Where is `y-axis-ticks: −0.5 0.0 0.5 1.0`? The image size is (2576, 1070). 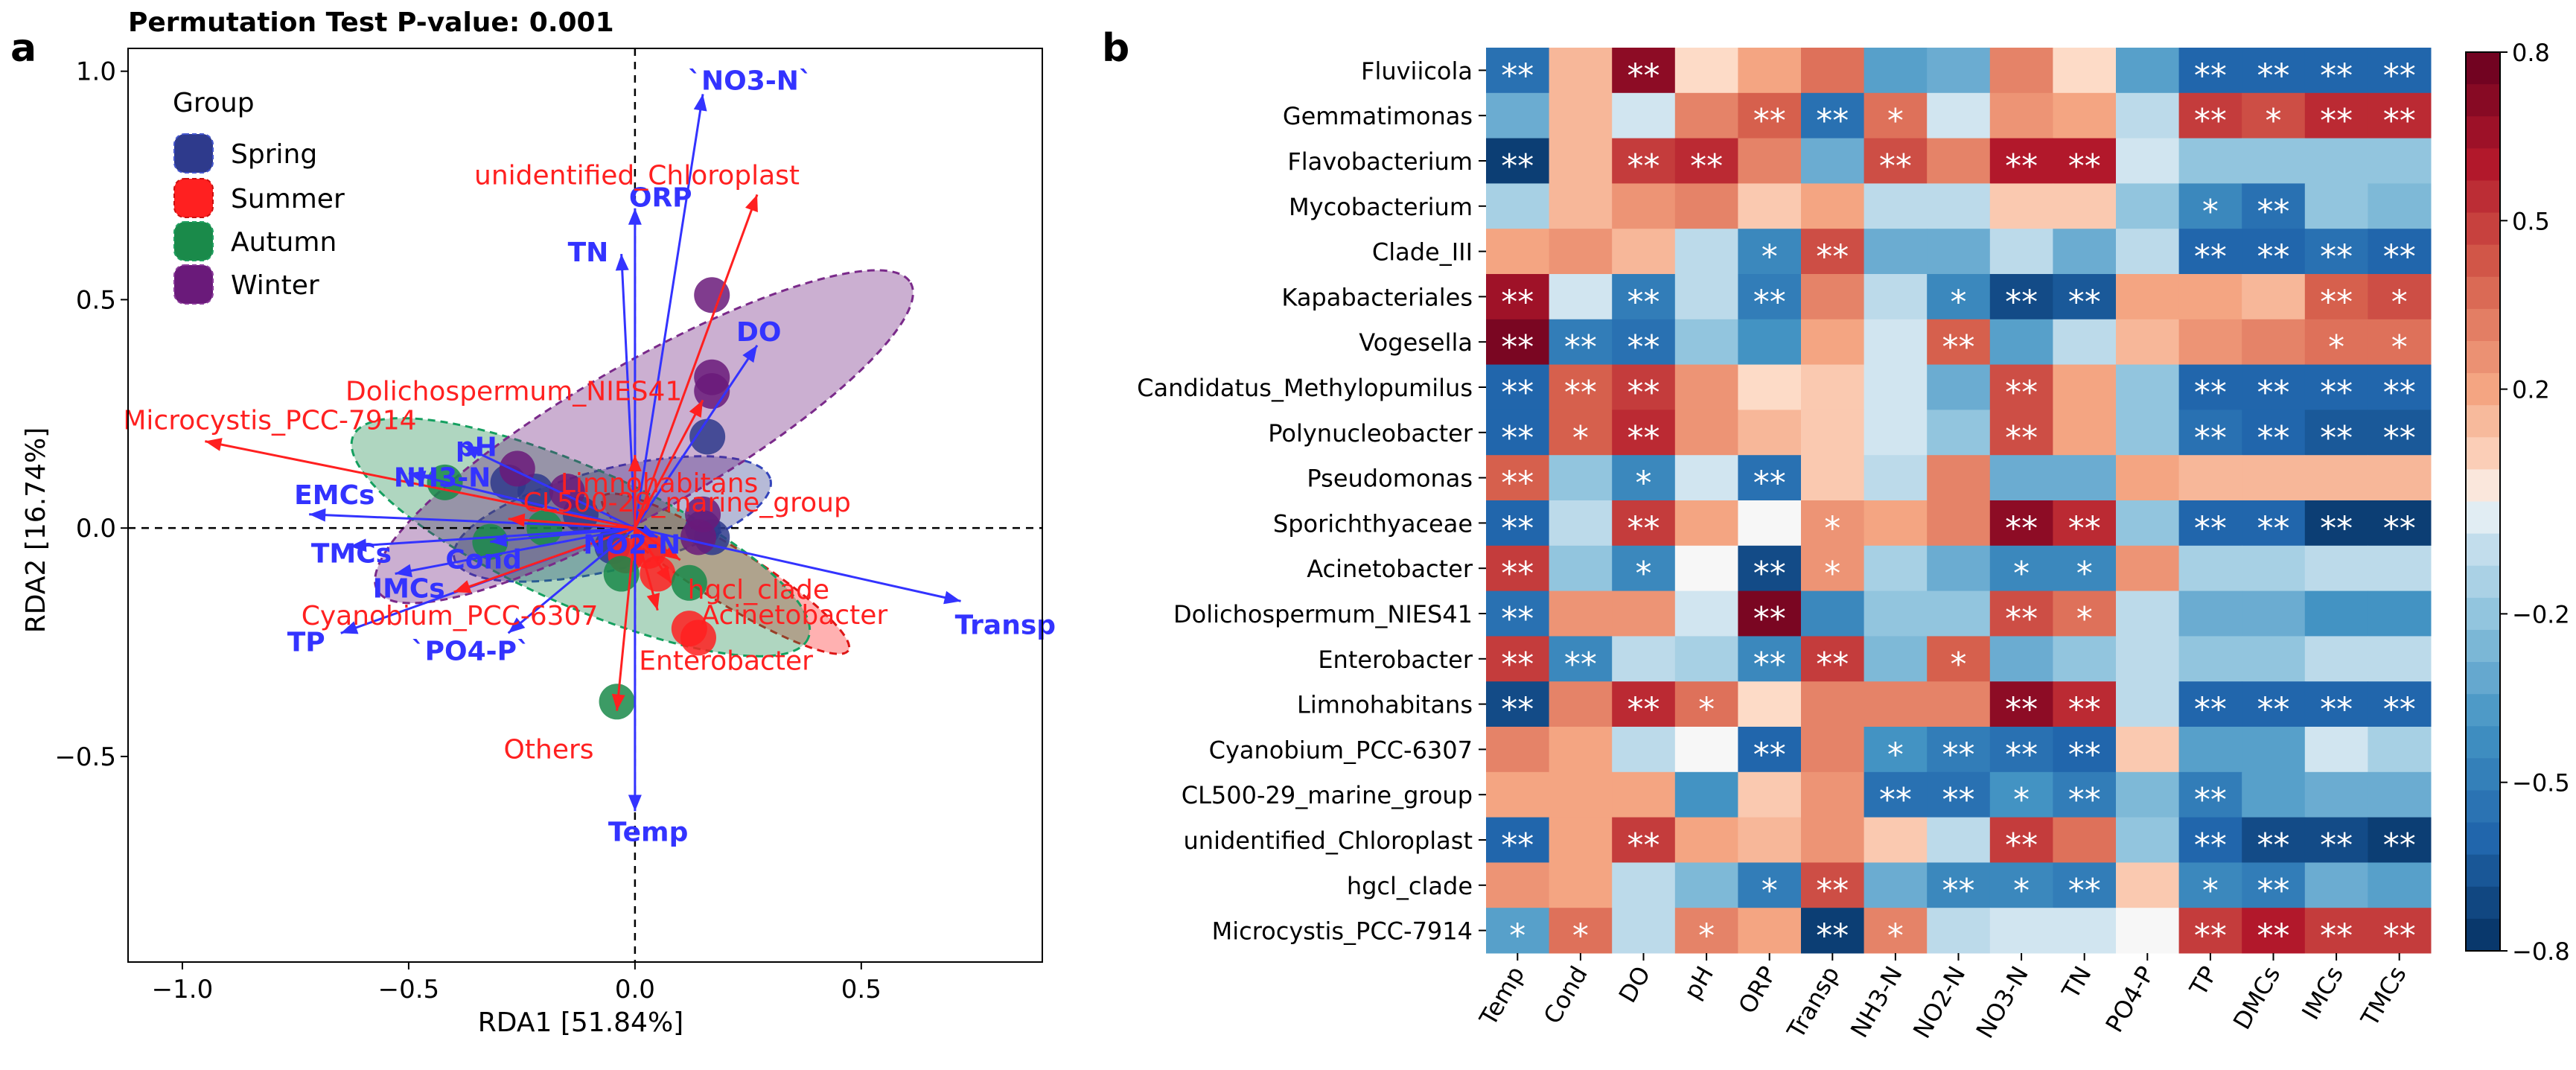
y-axis-ticks: −0.5 0.0 0.5 1.0 is located at coordinates (91, 414).